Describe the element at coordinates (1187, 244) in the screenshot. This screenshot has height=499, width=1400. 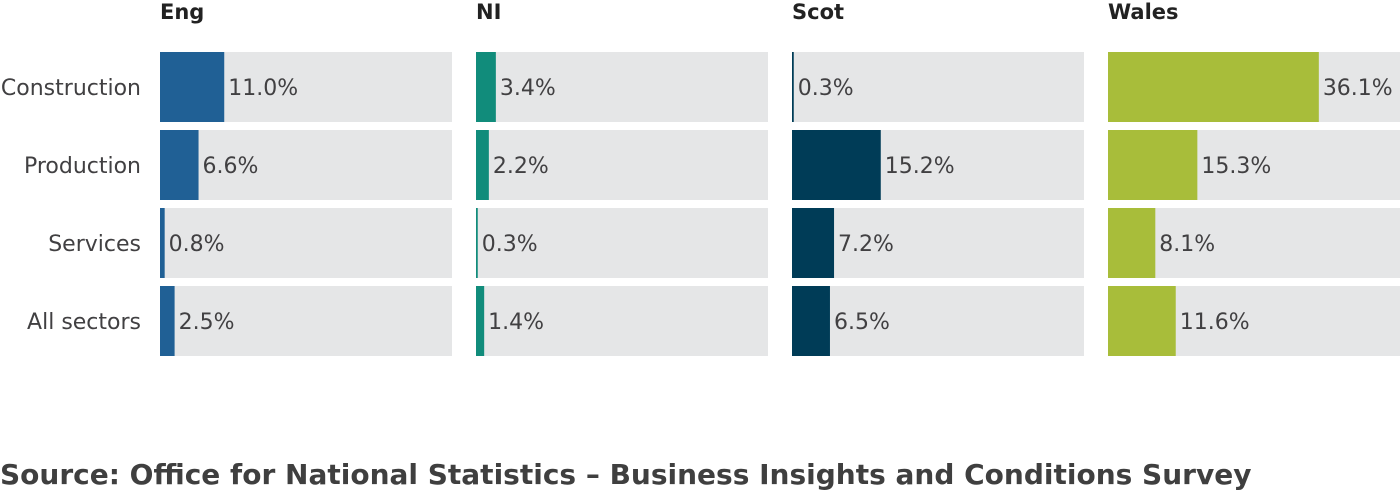
I see `data-label: 8.1%` at that location.